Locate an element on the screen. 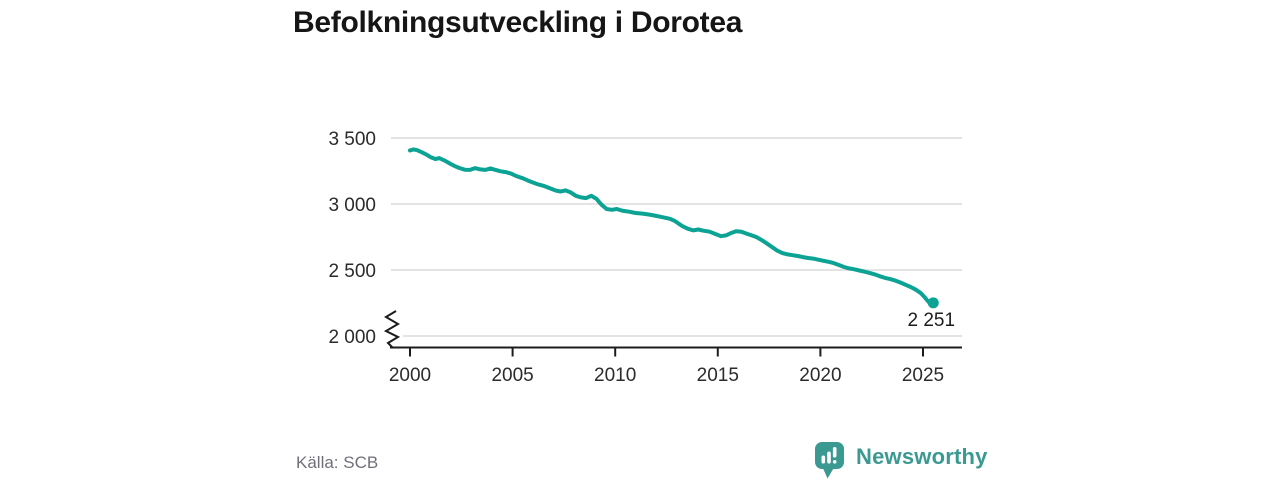 The width and height of the screenshot is (1280, 480). y-axis-tick-label: 2 500 is located at coordinates (352, 271).